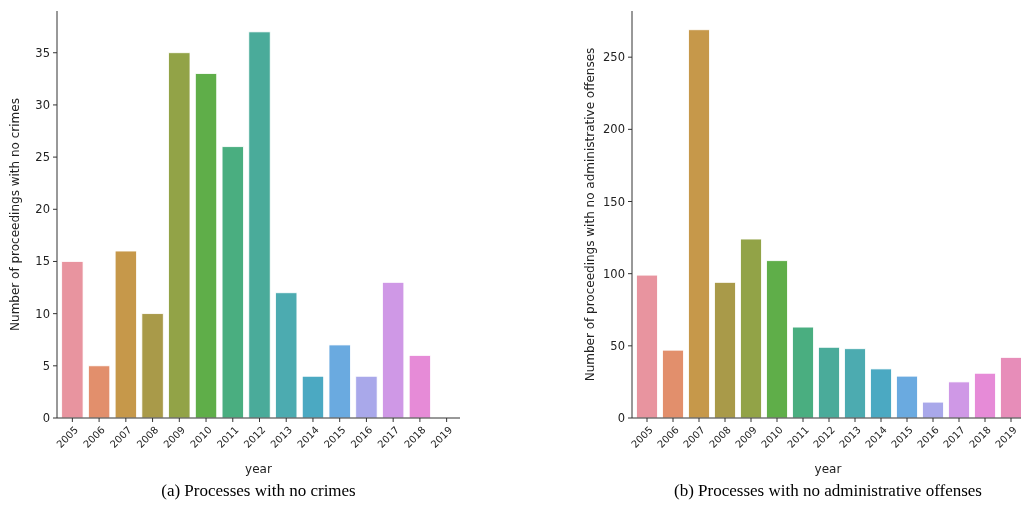  What do you see at coordinates (42, 261) in the screenshot?
I see `y-tick-label: 15` at bounding box center [42, 261].